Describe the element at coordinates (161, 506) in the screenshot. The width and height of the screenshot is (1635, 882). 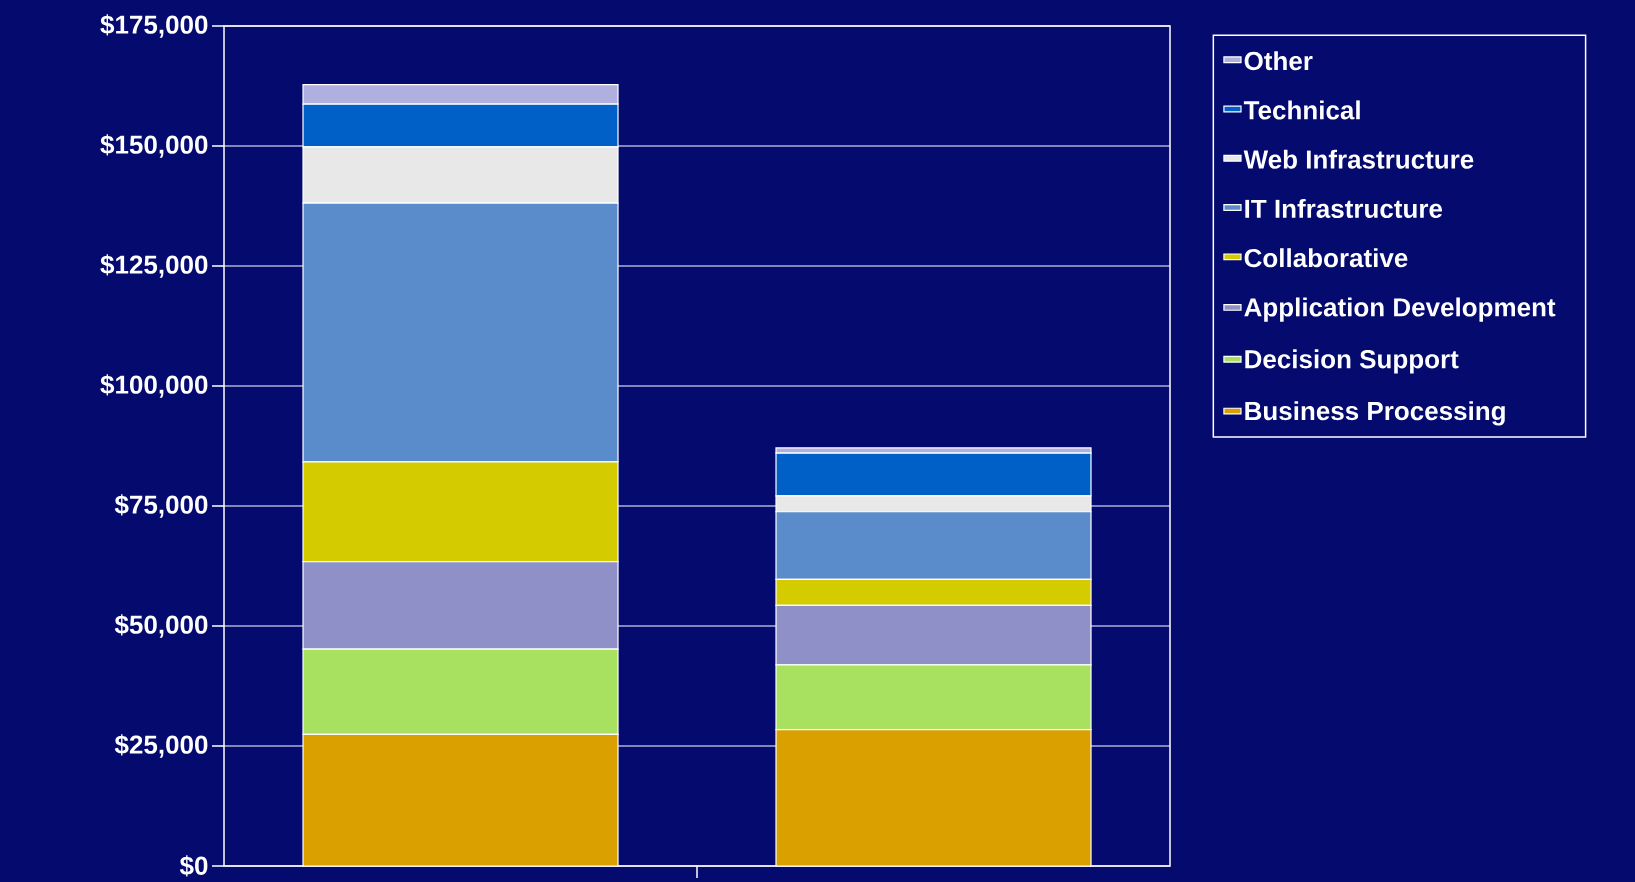
I see `y-tick-label: $75,000` at that location.